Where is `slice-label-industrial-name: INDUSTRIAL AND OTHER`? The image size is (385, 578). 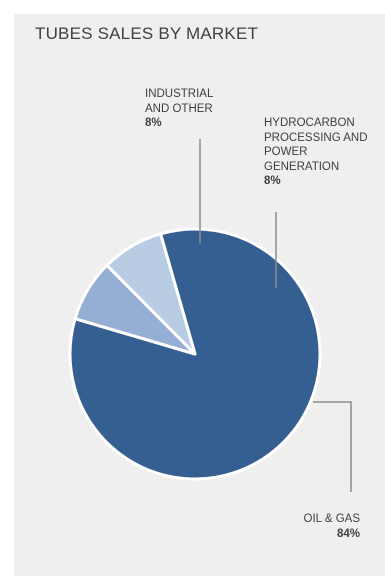
slice-label-industrial-name: INDUSTRIAL AND OTHER is located at coordinates (179, 101).